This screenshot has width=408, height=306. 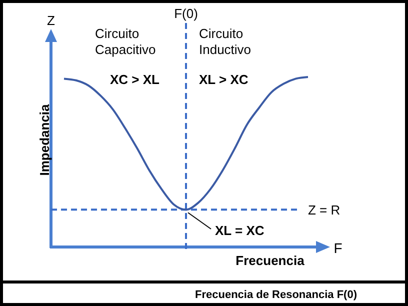 I want to click on x-axis-title: Frecuencia, so click(x=271, y=260).